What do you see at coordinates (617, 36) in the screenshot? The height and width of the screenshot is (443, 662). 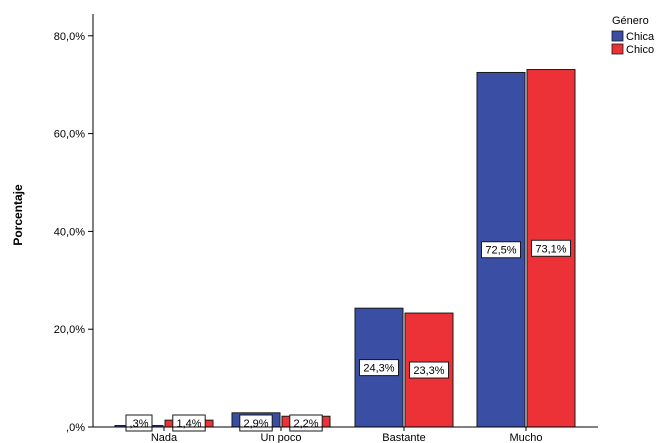 I see `legend-swatch-chica` at bounding box center [617, 36].